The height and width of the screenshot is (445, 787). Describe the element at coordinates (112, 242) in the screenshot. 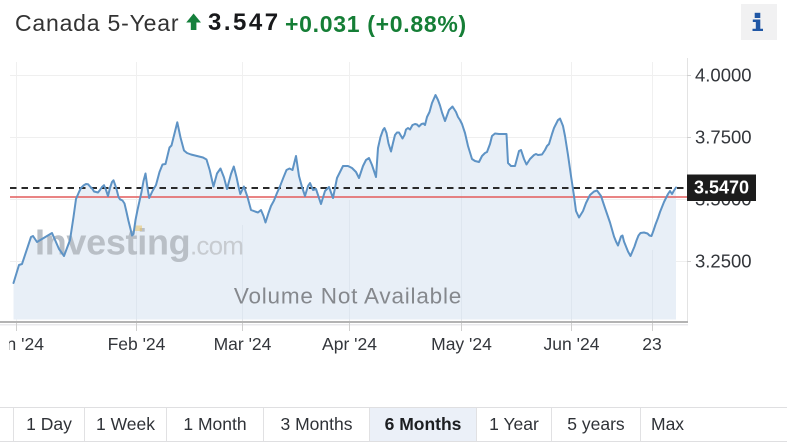

I see `svg-text: Investing` at that location.